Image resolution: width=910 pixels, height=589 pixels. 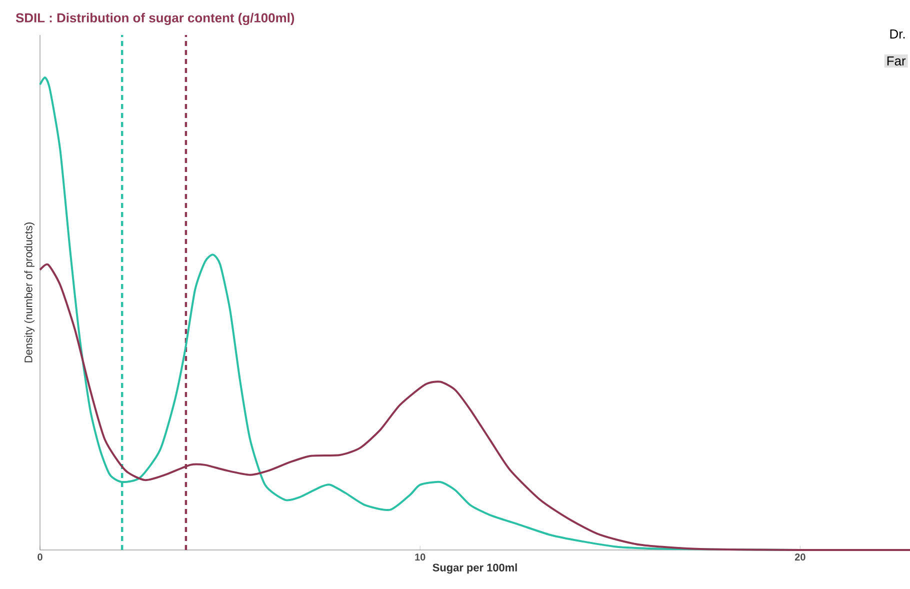 I want to click on x-tick-label: 10, so click(x=420, y=557).